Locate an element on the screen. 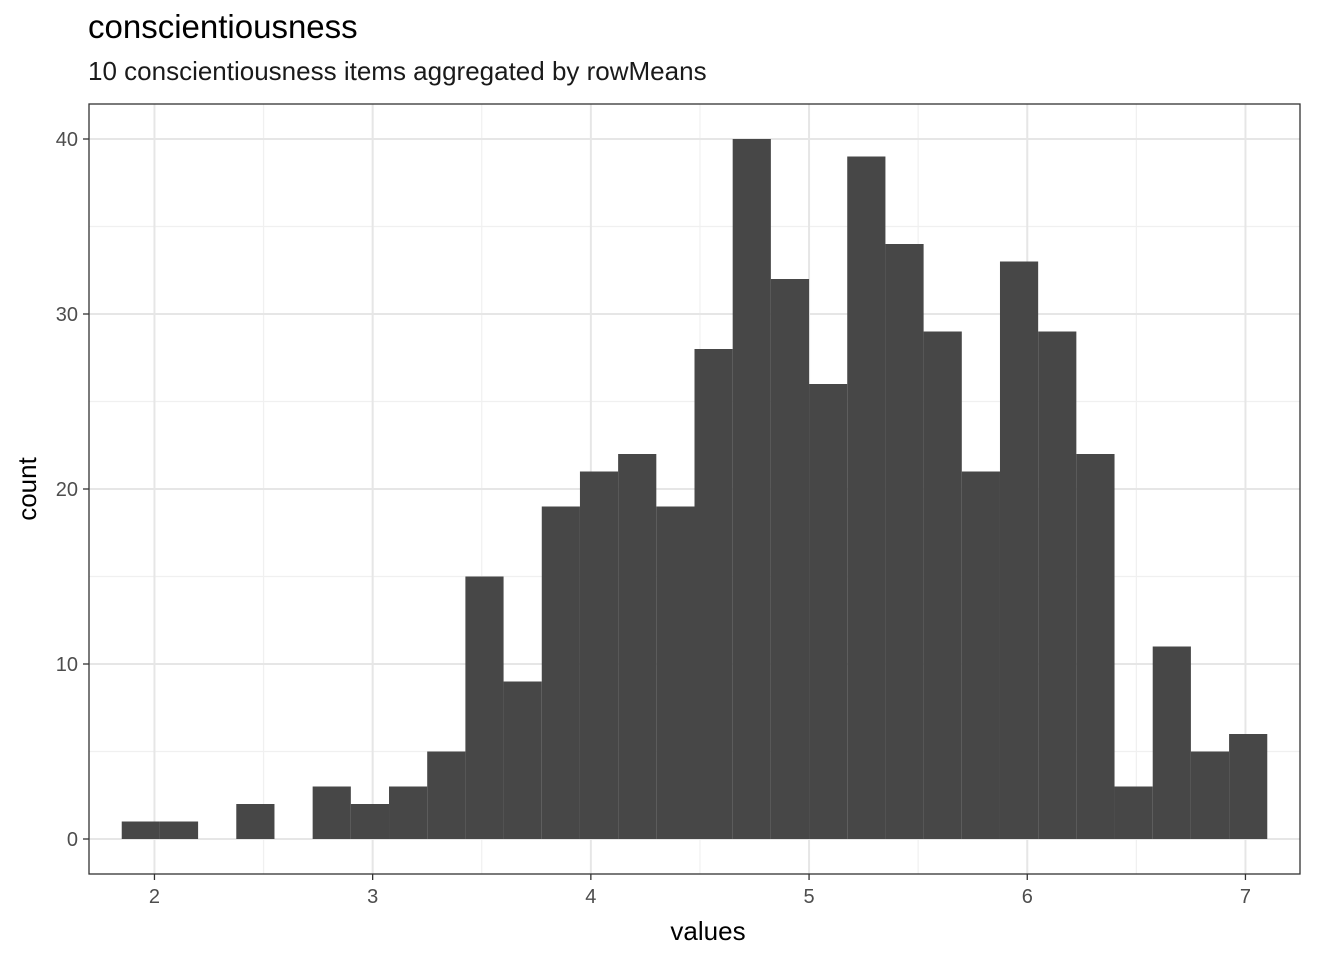 This screenshot has height=960, width=1344. x-tick-label: 6 is located at coordinates (1027, 897).